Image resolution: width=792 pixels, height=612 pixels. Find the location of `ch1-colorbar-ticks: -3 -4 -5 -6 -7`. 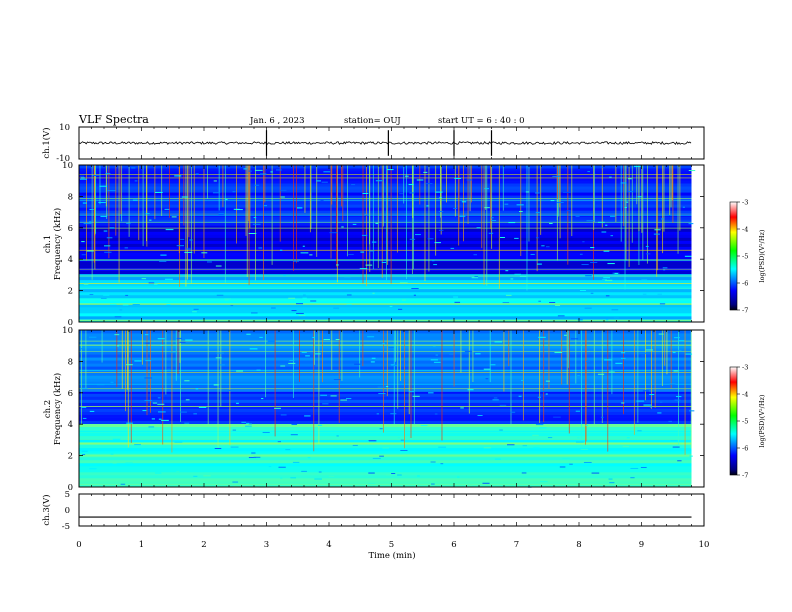

ch1-colorbar-ticks: -3 -4 -5 -6 -7 is located at coordinates (742, 257).